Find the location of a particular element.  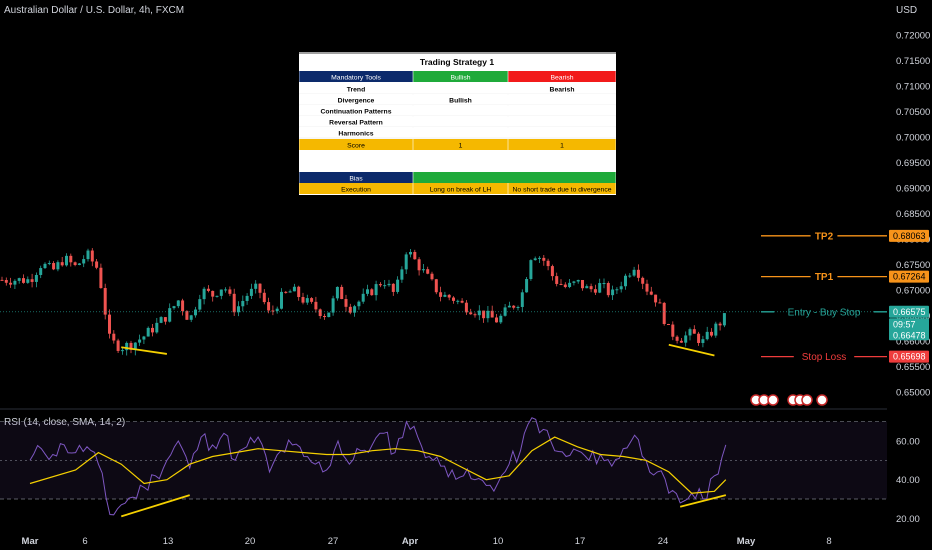

time-axis-label: 20 is located at coordinates (250, 541).